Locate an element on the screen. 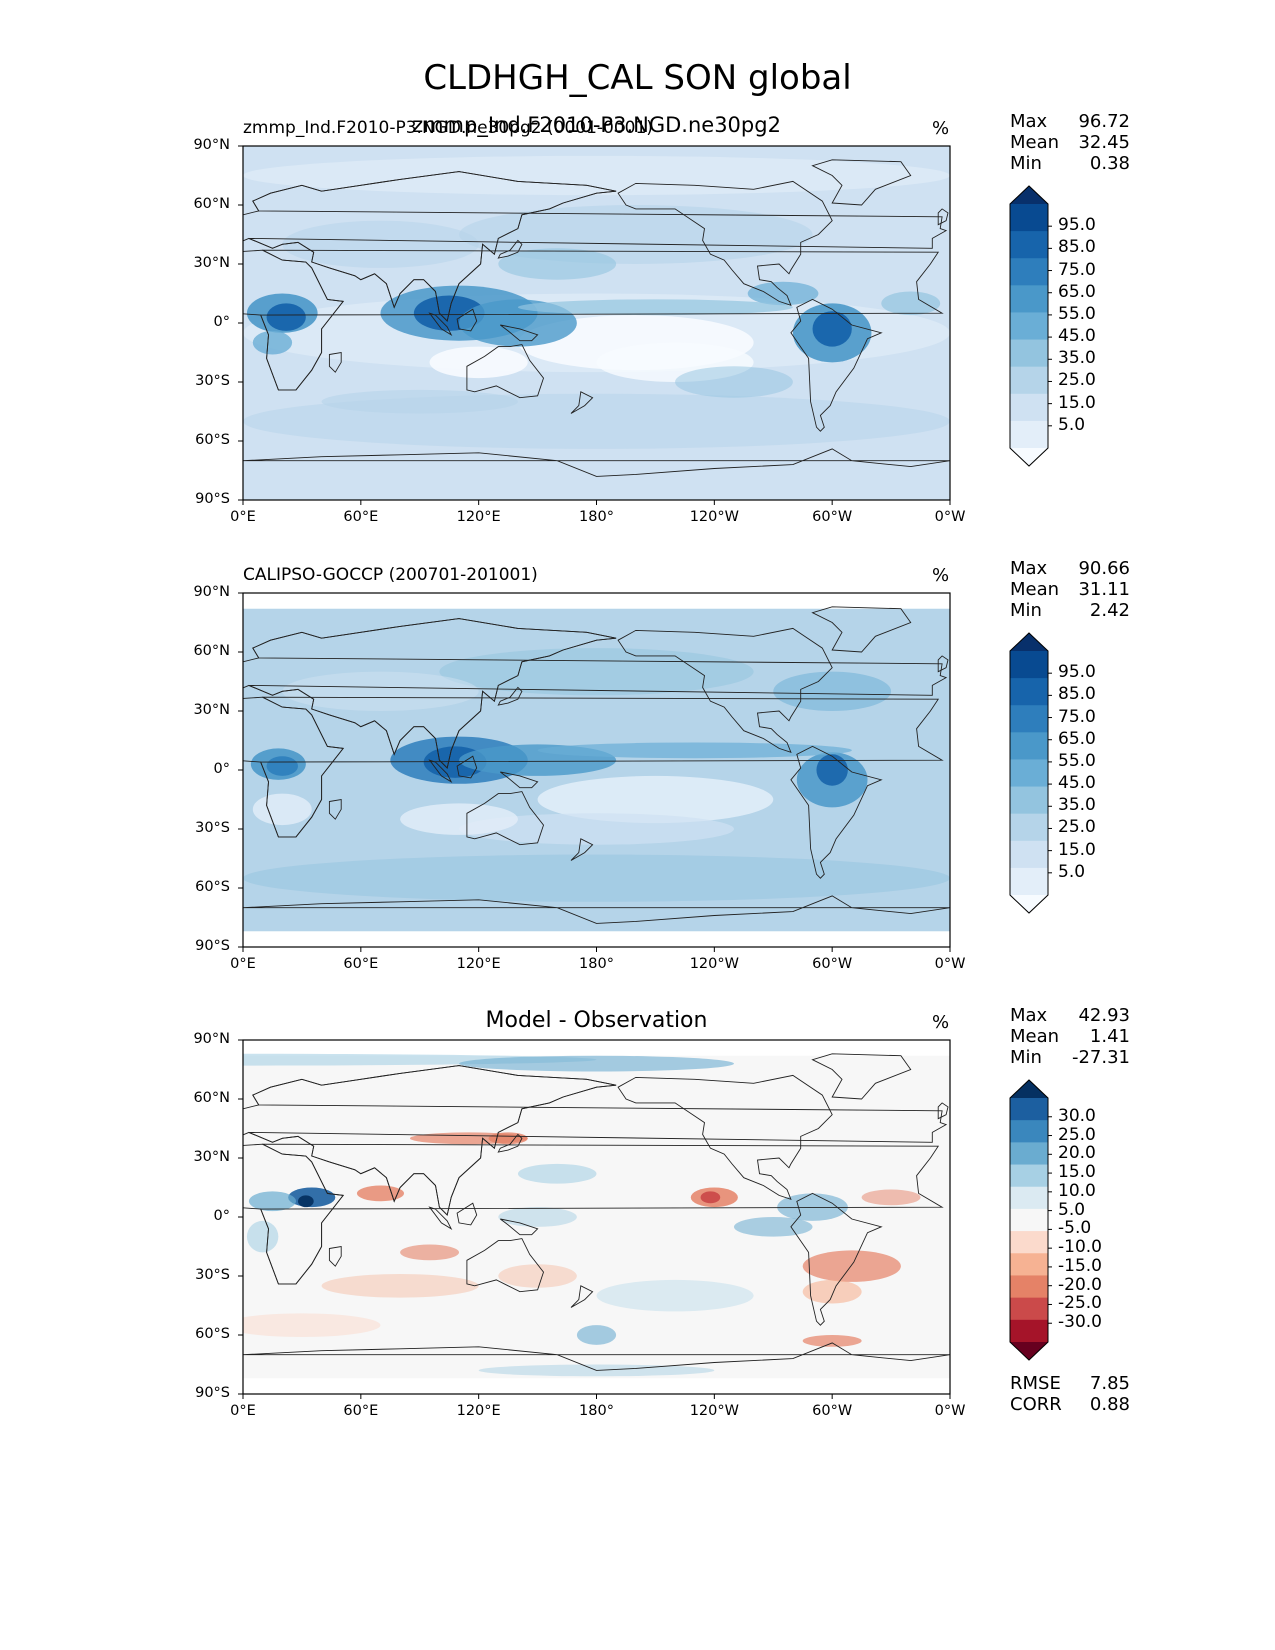 The image size is (1275, 1650). colorbar-label: -15.0 is located at coordinates (1080, 1265).